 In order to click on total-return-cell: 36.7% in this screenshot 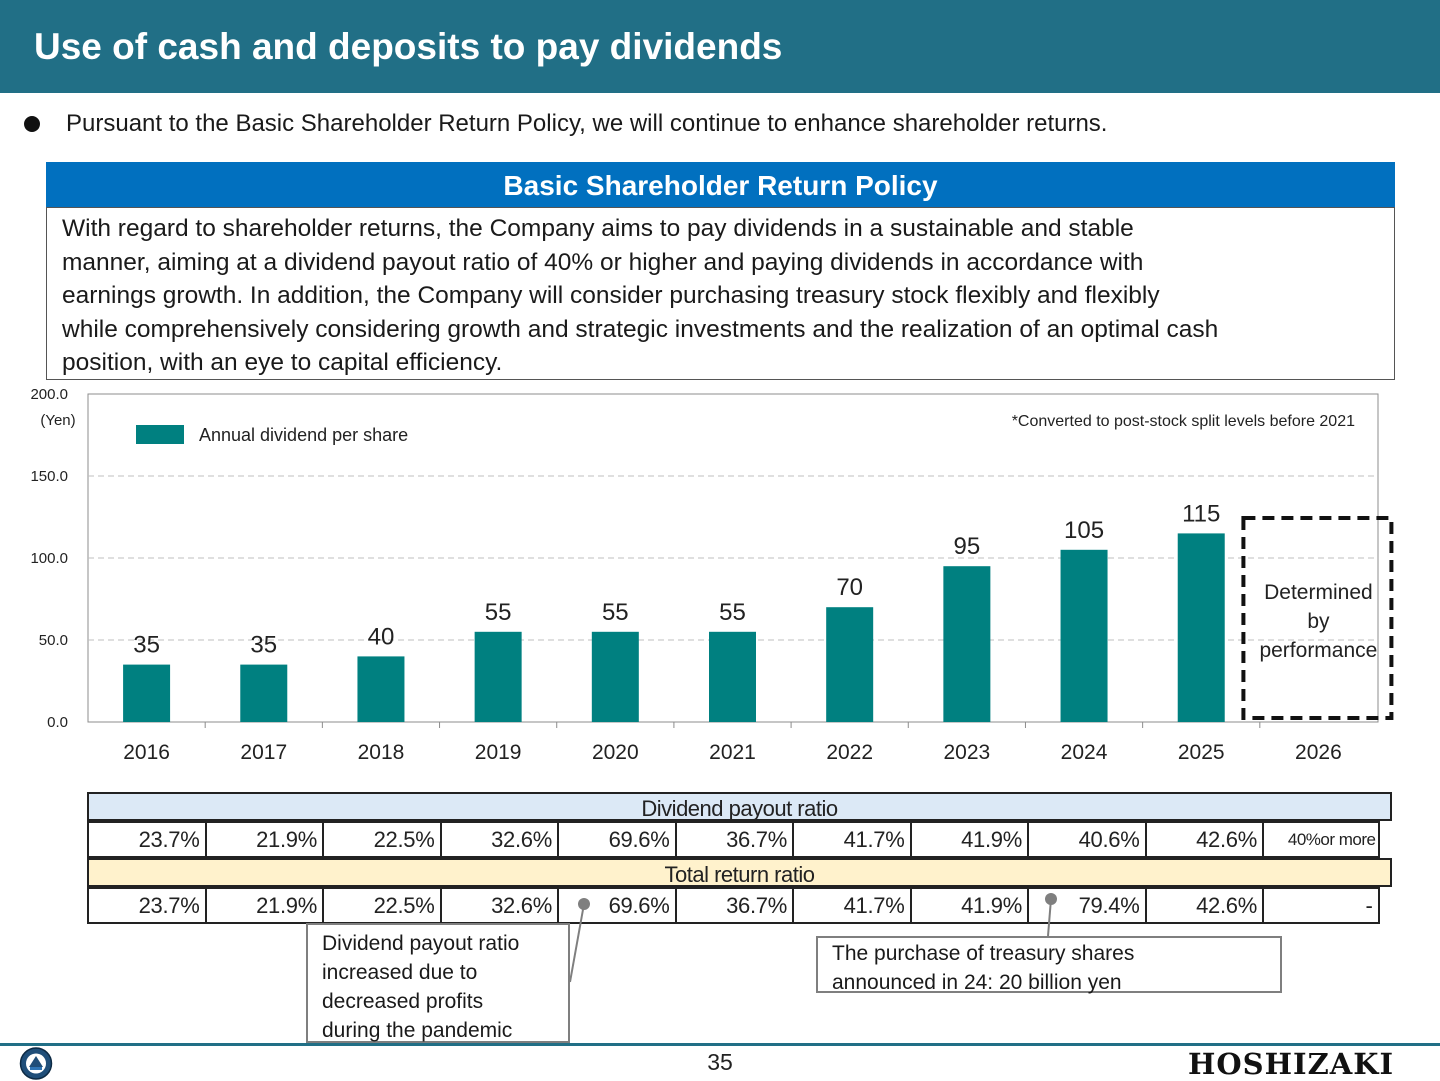, I will do `click(733, 905)`.